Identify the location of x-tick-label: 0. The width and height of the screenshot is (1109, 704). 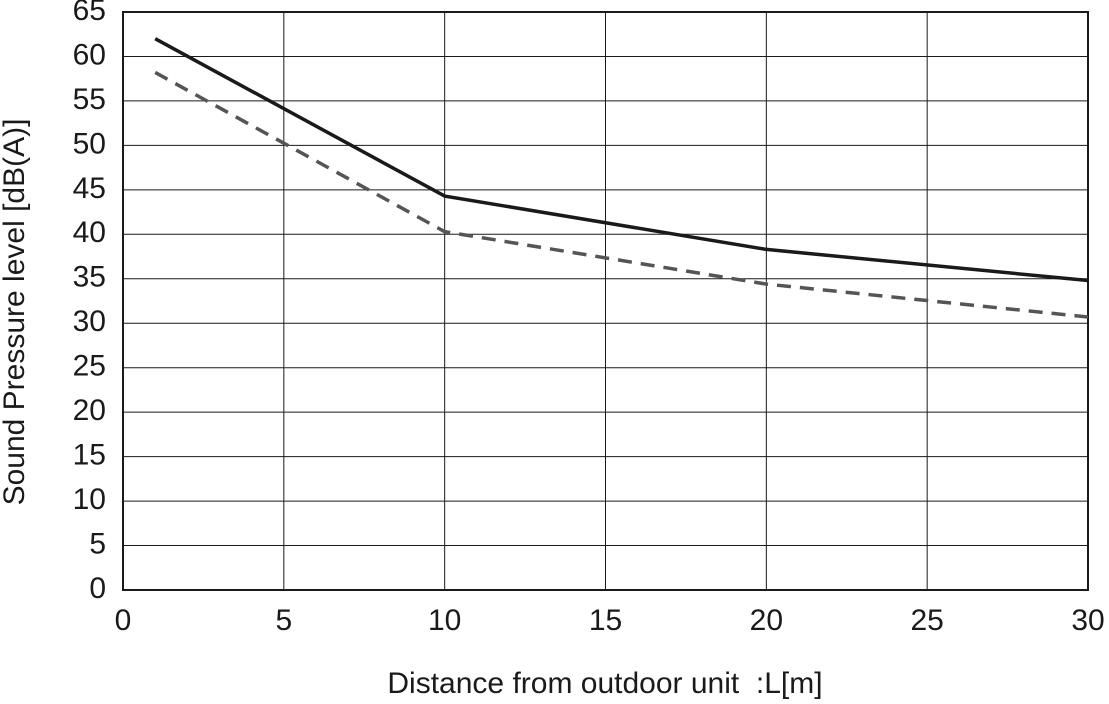
(123, 620).